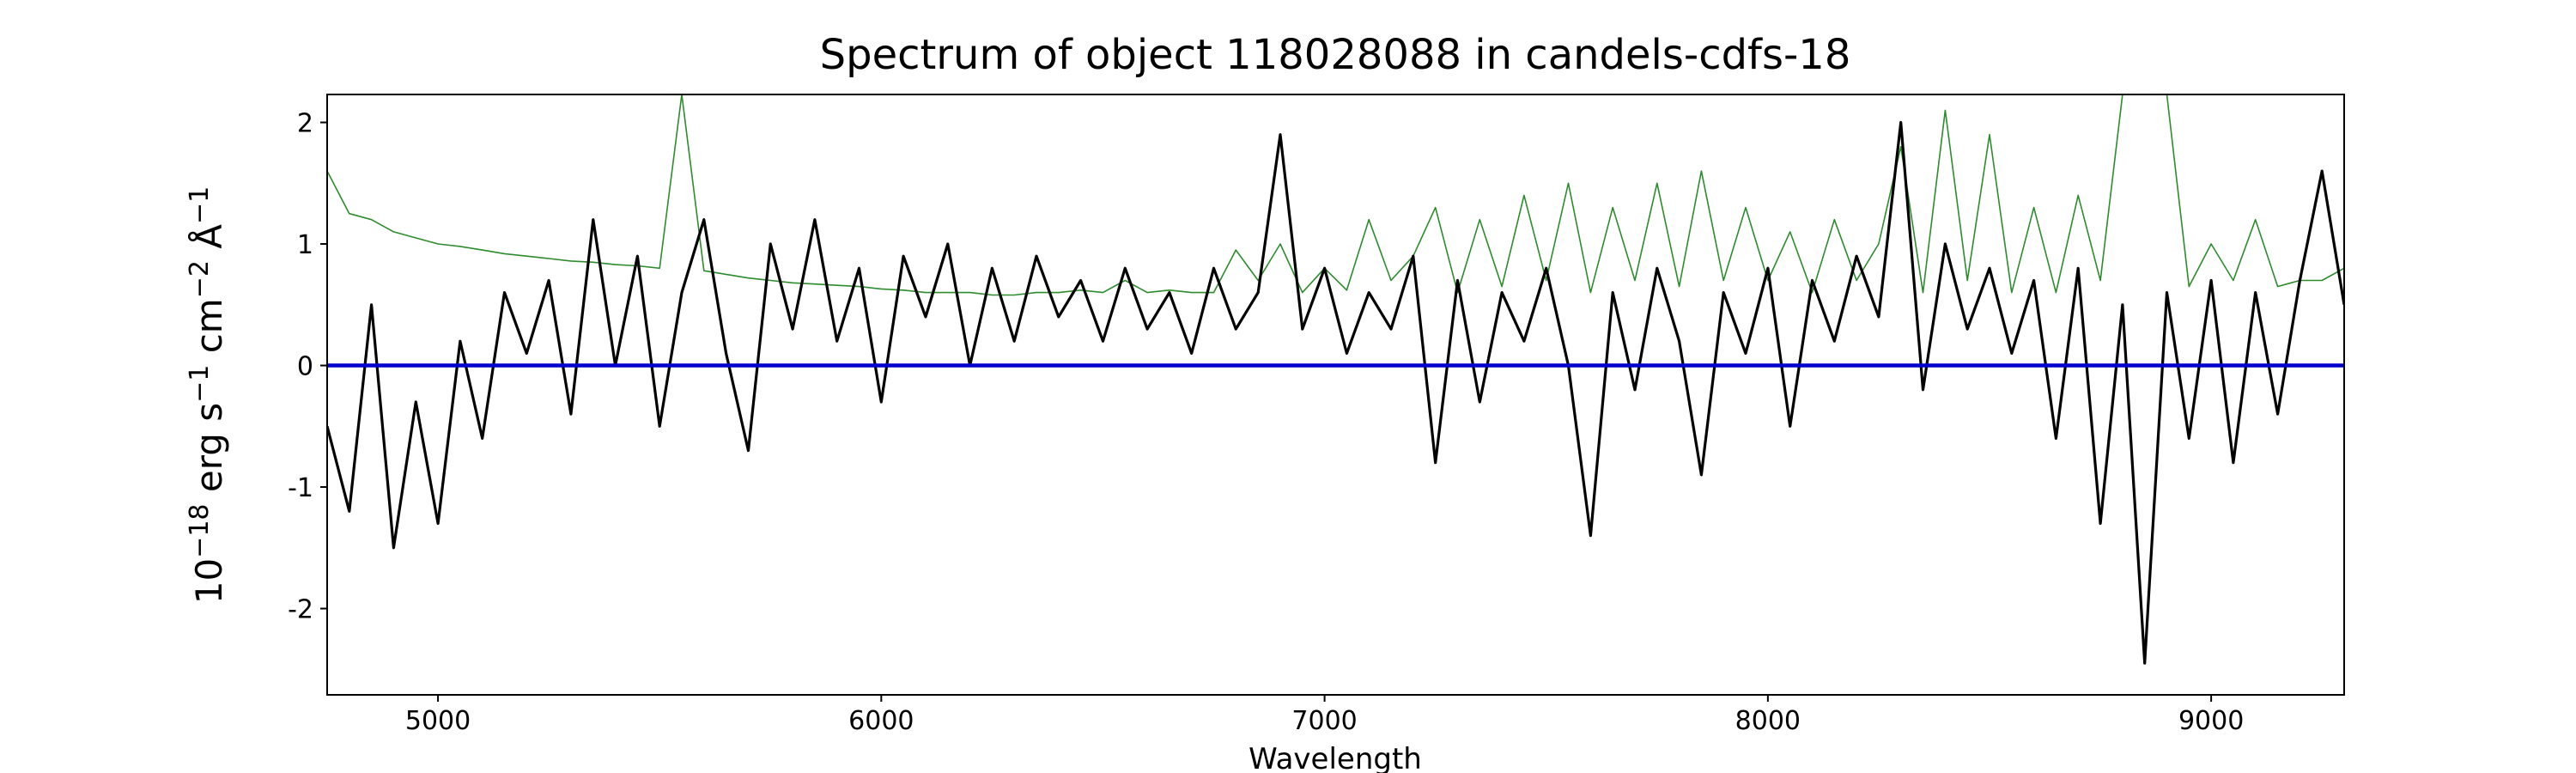 The width and height of the screenshot is (2576, 773). Describe the element at coordinates (209, 453) in the screenshot. I see `y-label-part: erg s` at that location.